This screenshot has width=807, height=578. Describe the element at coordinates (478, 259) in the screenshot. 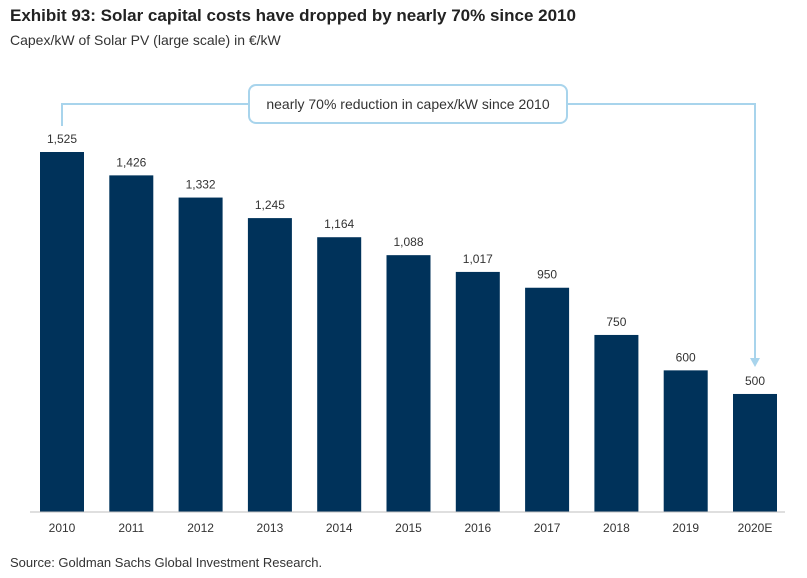

I see `value-label-2016: 1,017` at that location.